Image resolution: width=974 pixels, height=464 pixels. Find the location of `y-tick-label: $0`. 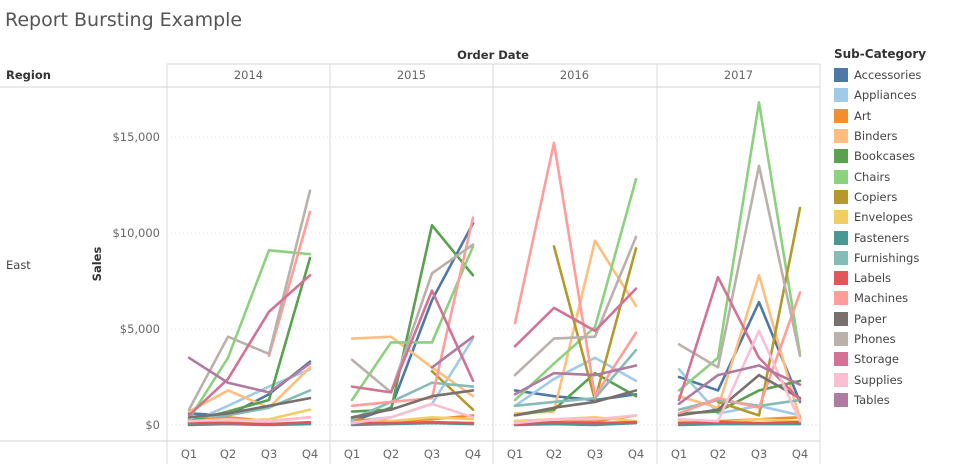

y-tick-label: $0 is located at coordinates (152, 425).